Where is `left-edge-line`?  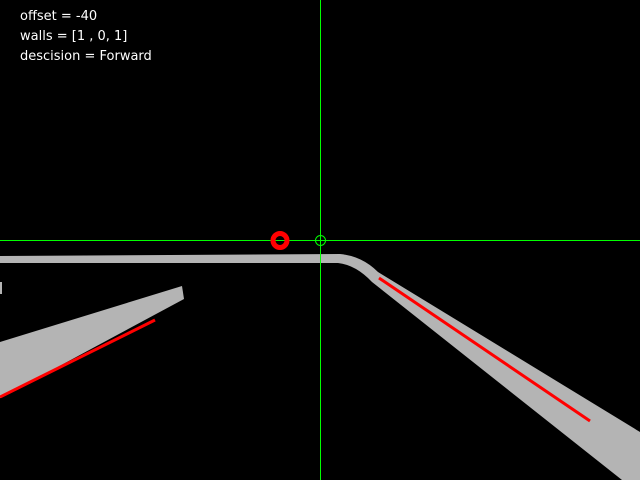 left-edge-line is located at coordinates (78, 358).